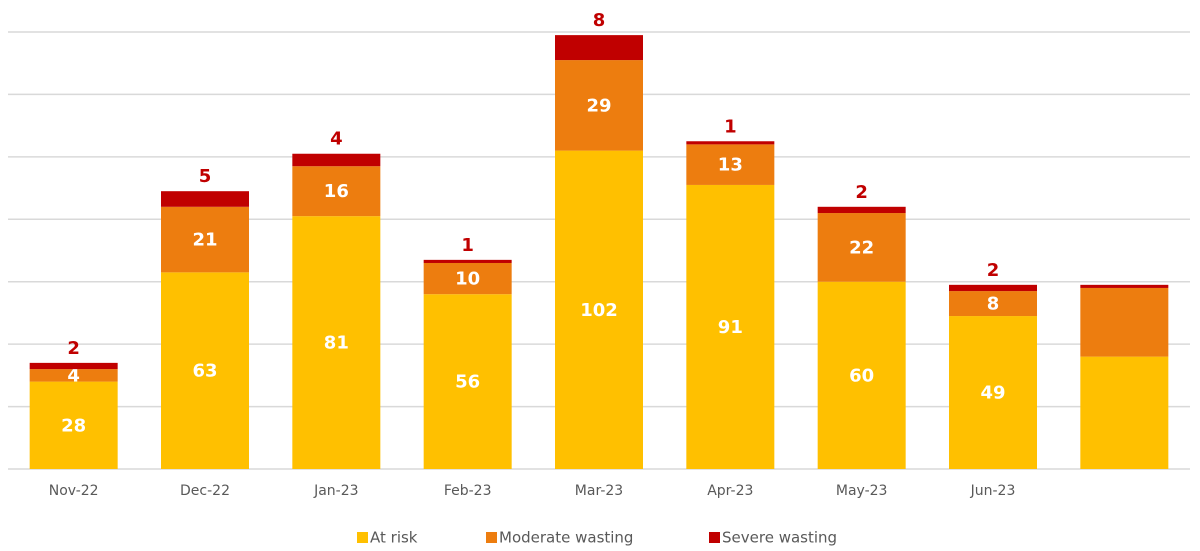 The image size is (1200, 551). I want to click on data-label: 49, so click(992, 393).